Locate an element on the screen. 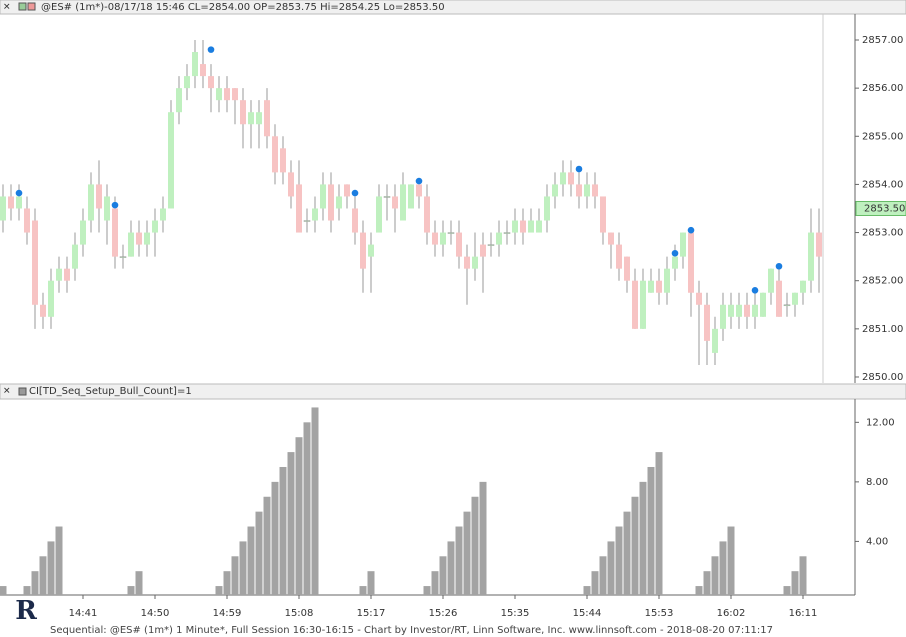 The height and width of the screenshot is (637, 906). x-tick-label: 15:53 is located at coordinates (659, 613).